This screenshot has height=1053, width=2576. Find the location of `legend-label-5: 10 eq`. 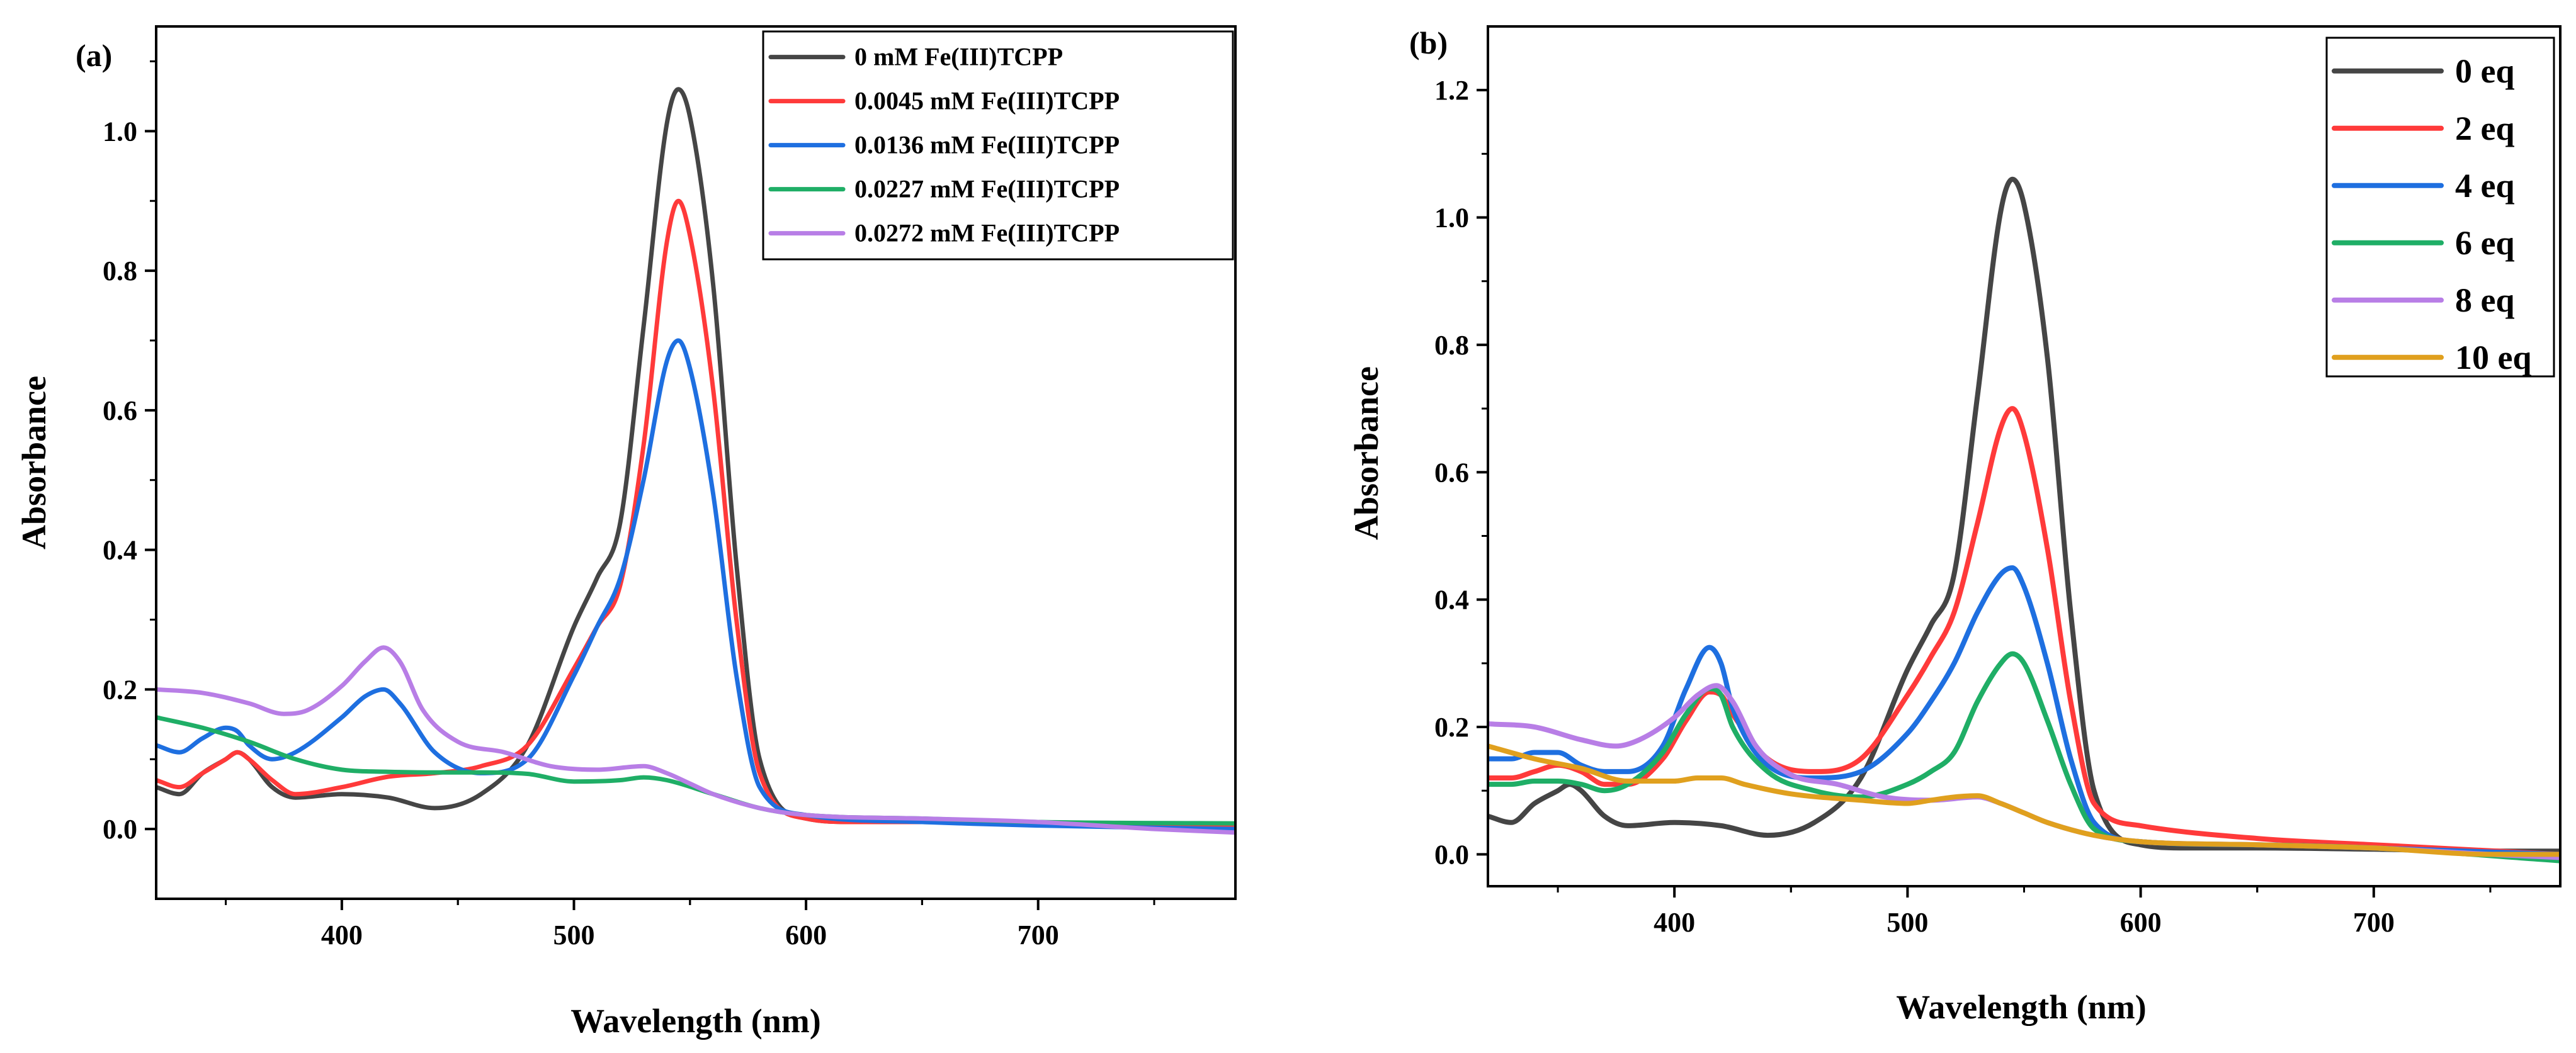

legend-label-5: 10 eq is located at coordinates (2493, 358).